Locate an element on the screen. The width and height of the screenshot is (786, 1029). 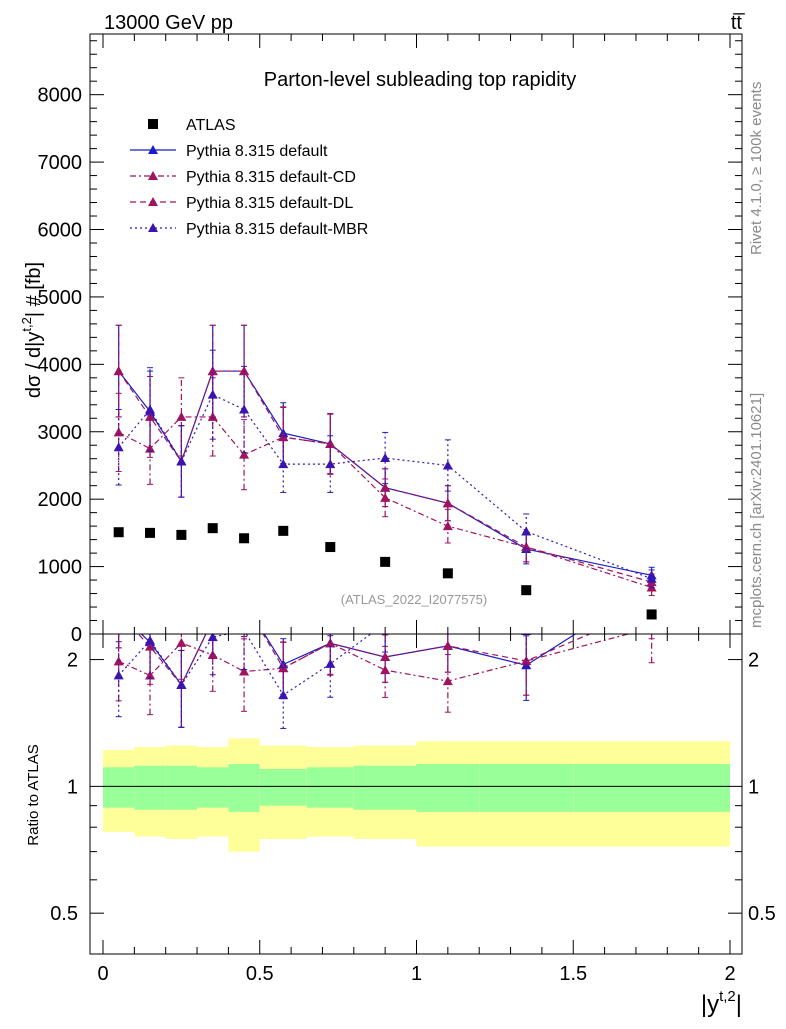
uncertainty-bands is located at coordinates (416, 795).